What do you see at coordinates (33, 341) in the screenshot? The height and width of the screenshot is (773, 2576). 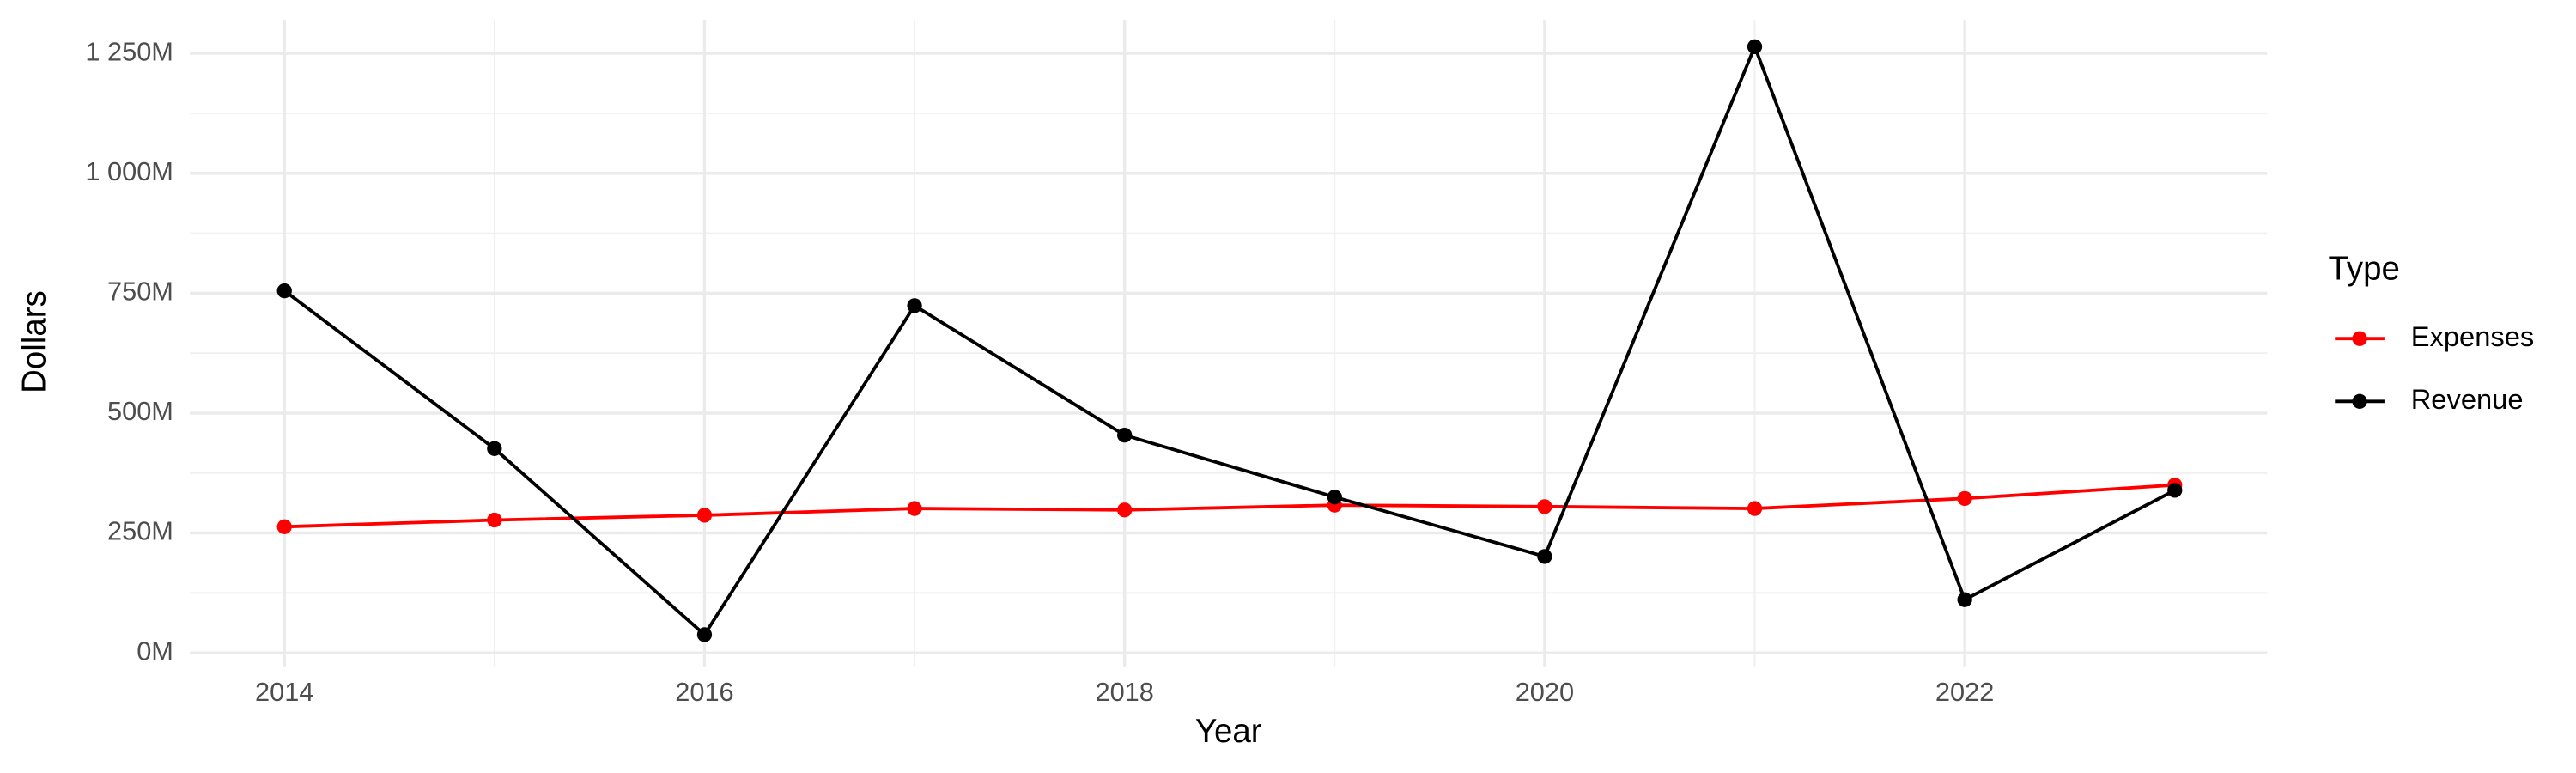 I see `y-axis-title: Dollars` at bounding box center [33, 341].